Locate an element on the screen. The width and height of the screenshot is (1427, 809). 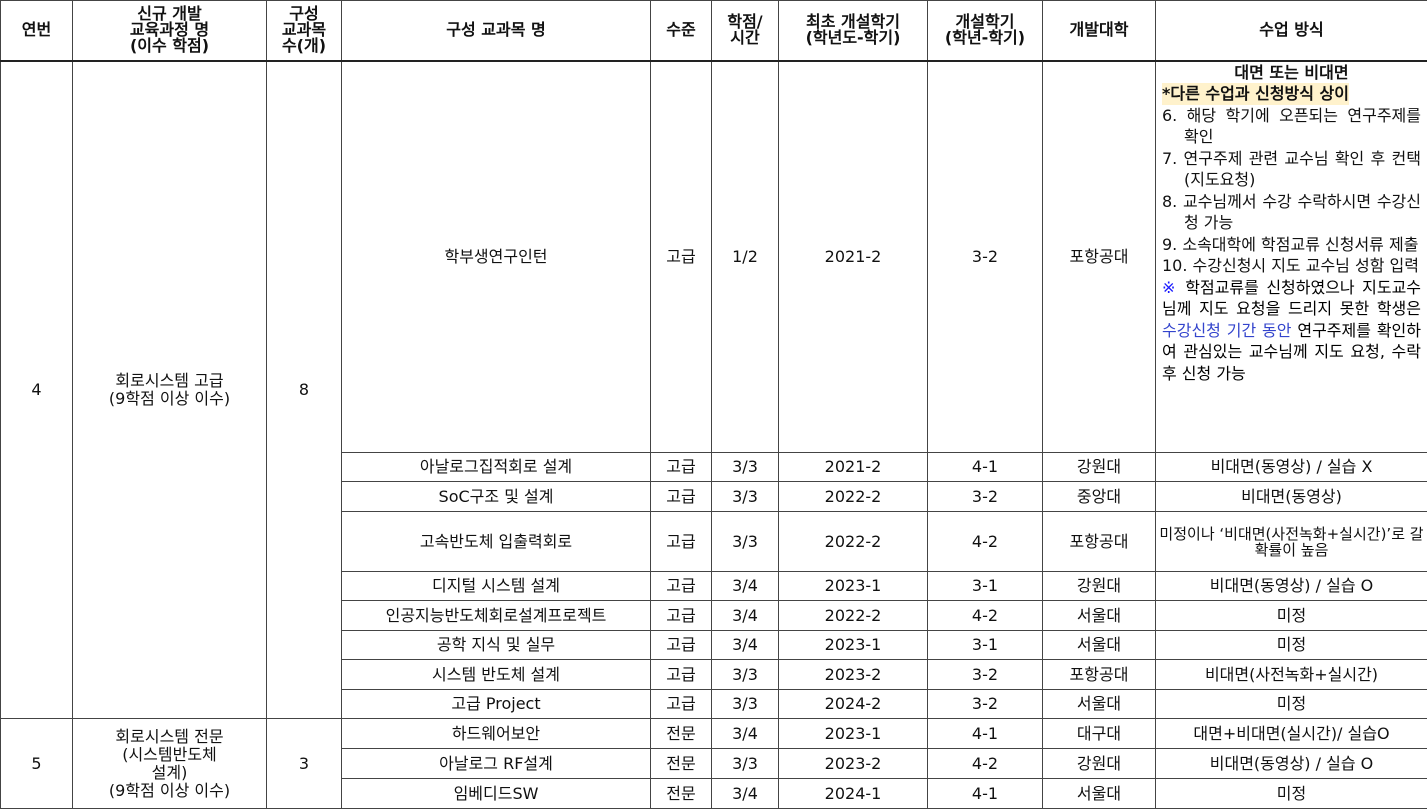
program-text: 회로시스템 전문 is located at coordinates (169, 736).